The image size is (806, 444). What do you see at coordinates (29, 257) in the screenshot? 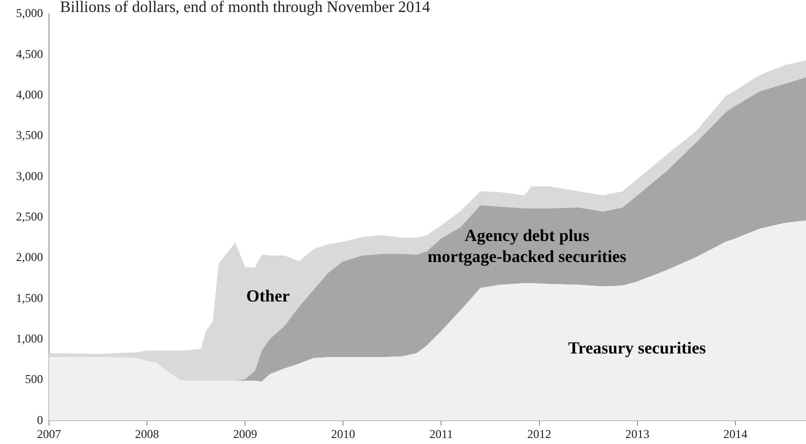
I see `y-tick-label: 2,000` at bounding box center [29, 257].